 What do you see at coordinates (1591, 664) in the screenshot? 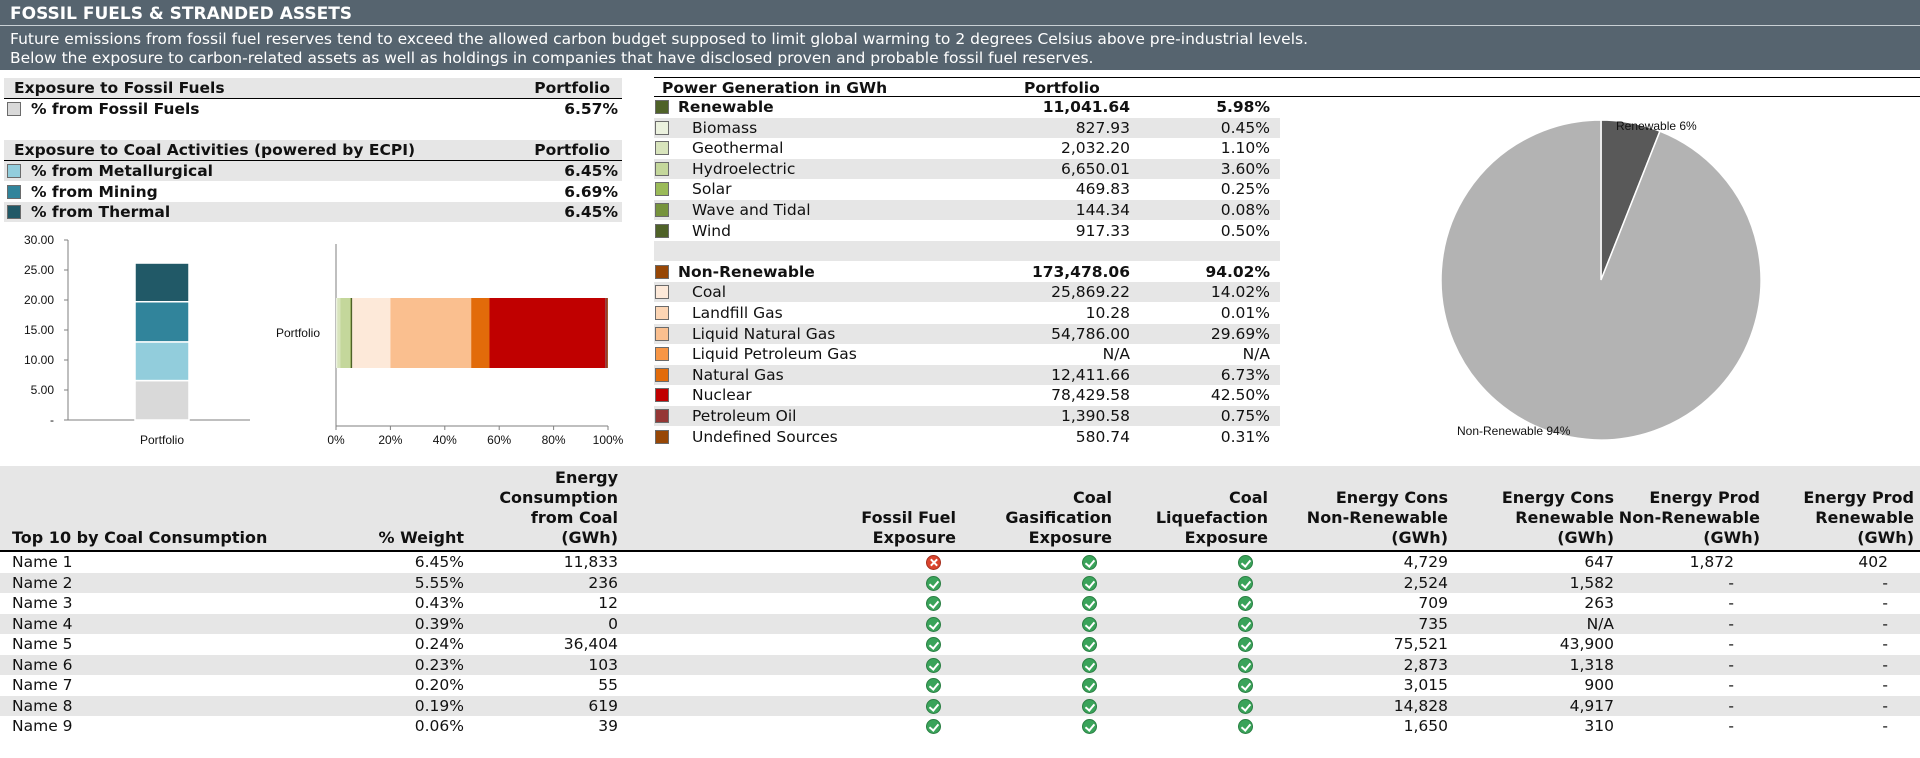
I see `table-cell: 1,318` at bounding box center [1591, 664].